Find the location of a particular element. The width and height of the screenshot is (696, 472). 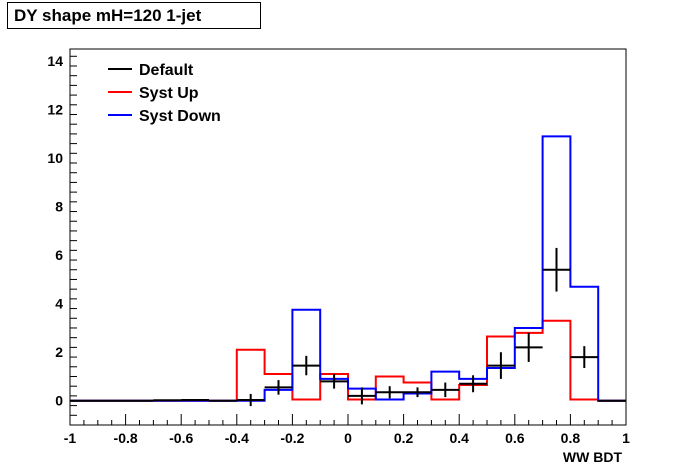

x-tick-label: 0.4 is located at coordinates (459, 438).